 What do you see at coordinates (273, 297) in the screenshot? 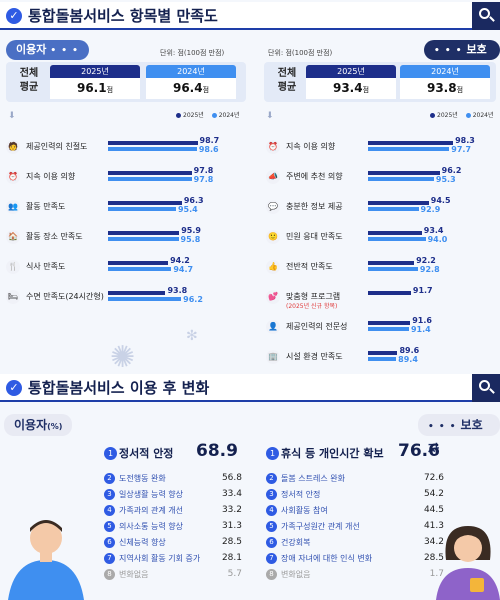
I see `category-icon: 💕` at bounding box center [273, 297].